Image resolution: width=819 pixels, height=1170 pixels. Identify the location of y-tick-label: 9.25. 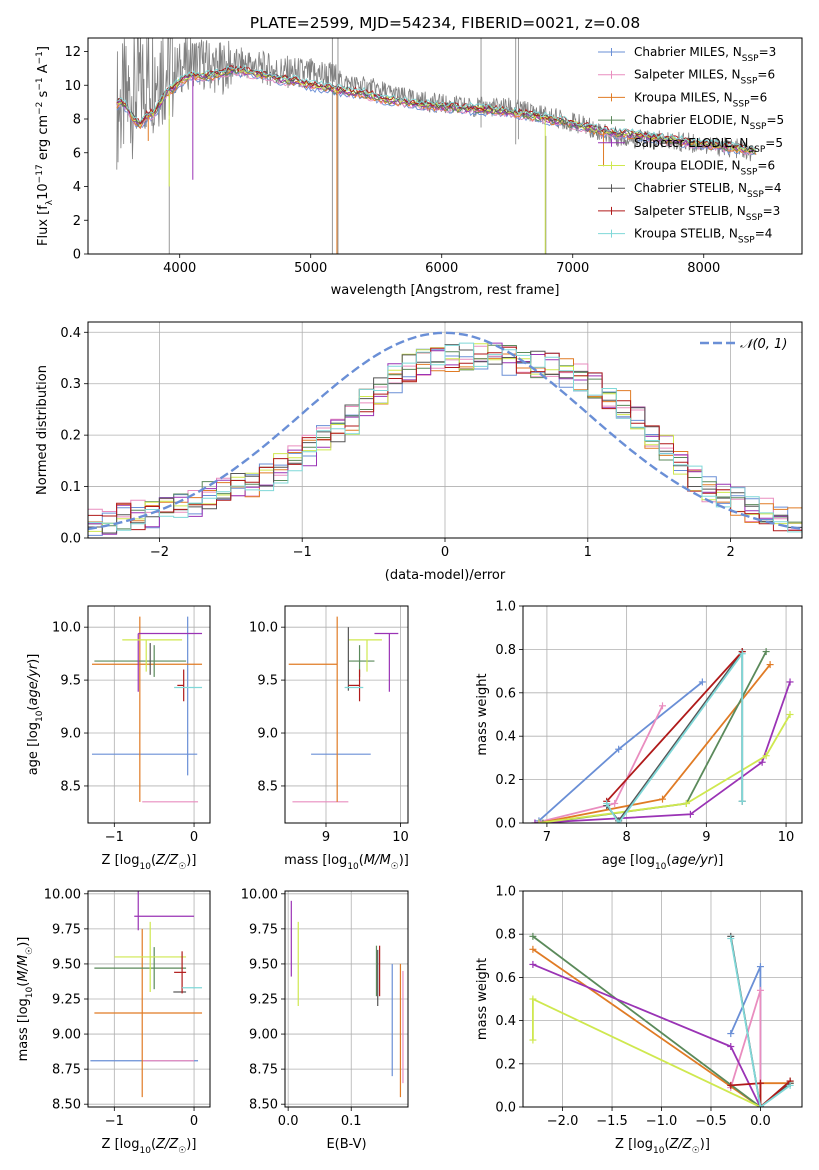
(263, 1000).